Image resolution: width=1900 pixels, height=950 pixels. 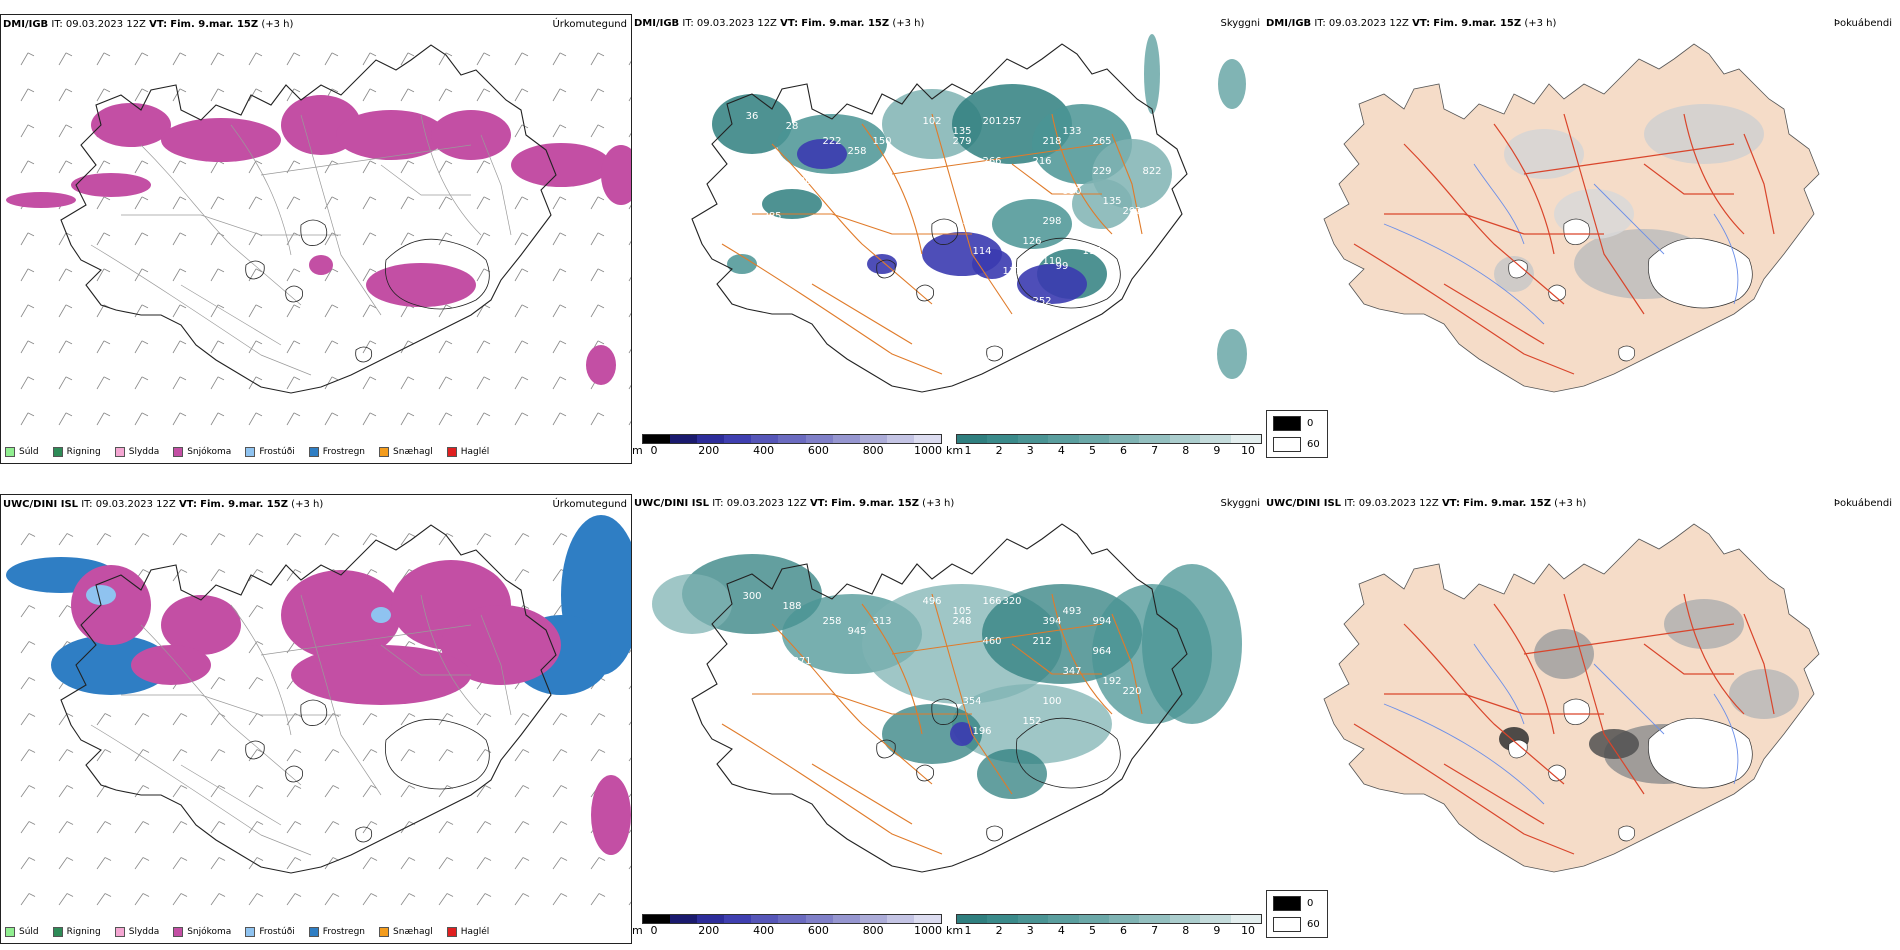 I want to click on colorbar-tick: 5, so click(x=1092, y=930).